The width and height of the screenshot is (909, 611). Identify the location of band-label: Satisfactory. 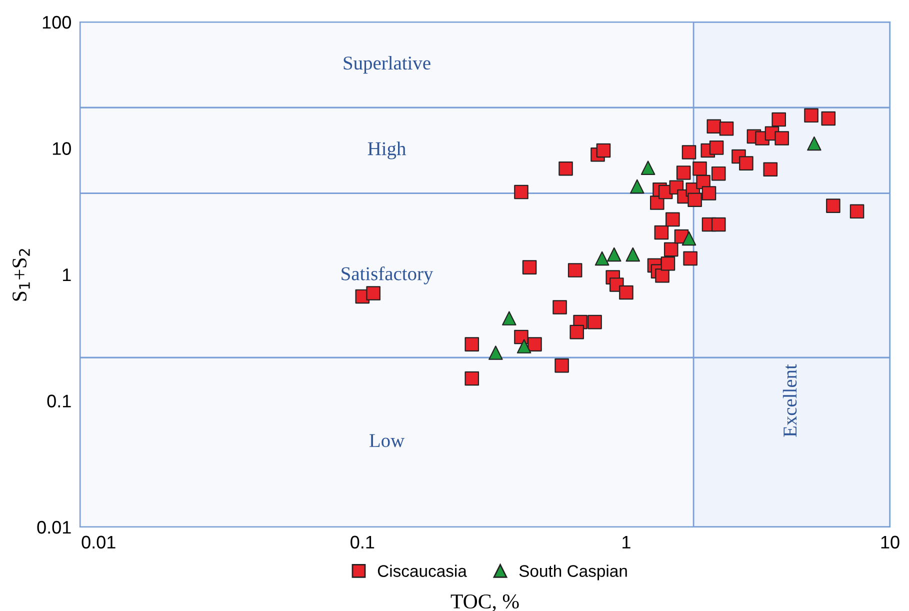
(388, 275).